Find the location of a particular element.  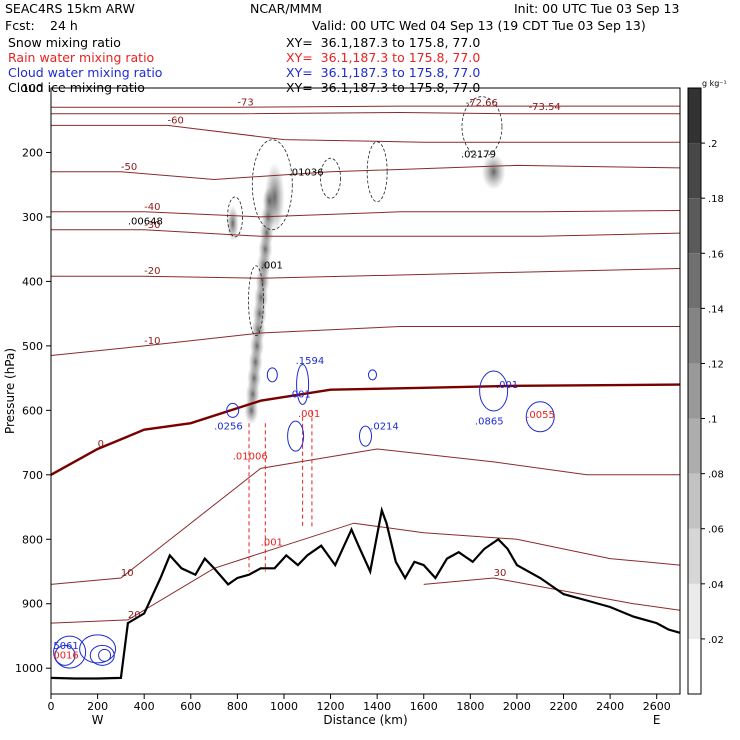

x-tick-label: 1800 is located at coordinates (470, 706).